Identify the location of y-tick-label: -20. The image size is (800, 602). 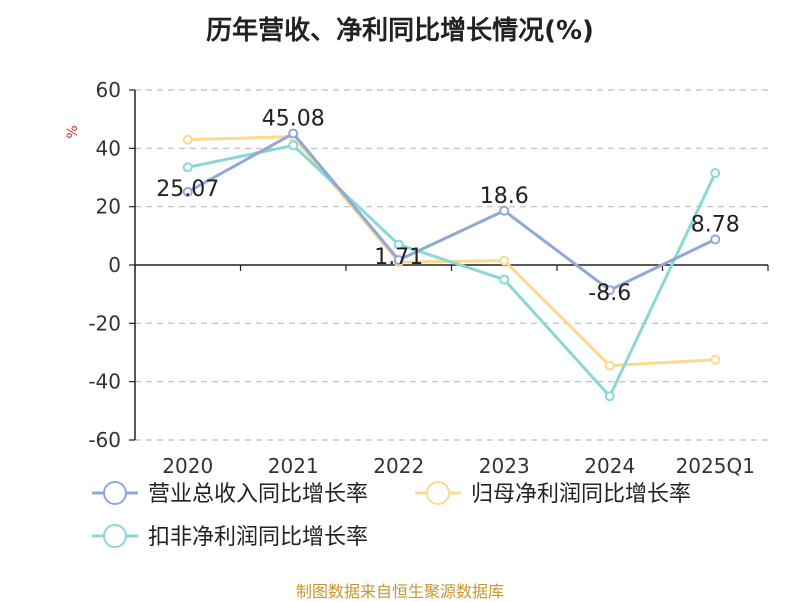
(104, 323).